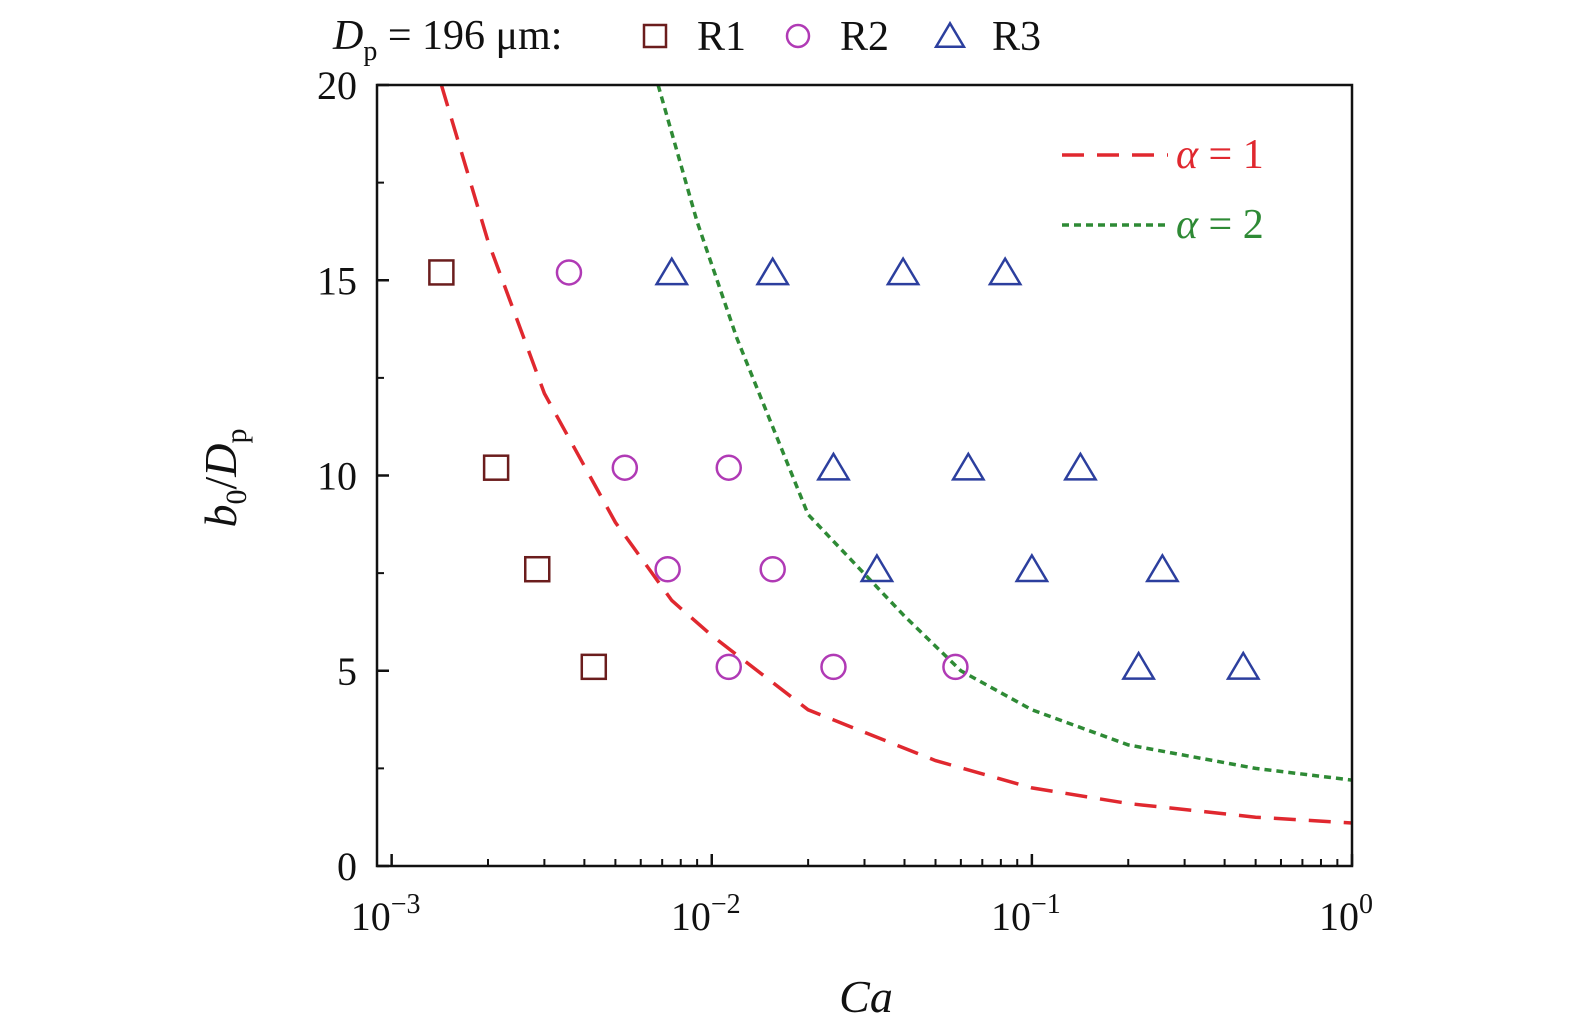  What do you see at coordinates (655, 36) in the screenshot?
I see `legend-marker-r1` at bounding box center [655, 36].